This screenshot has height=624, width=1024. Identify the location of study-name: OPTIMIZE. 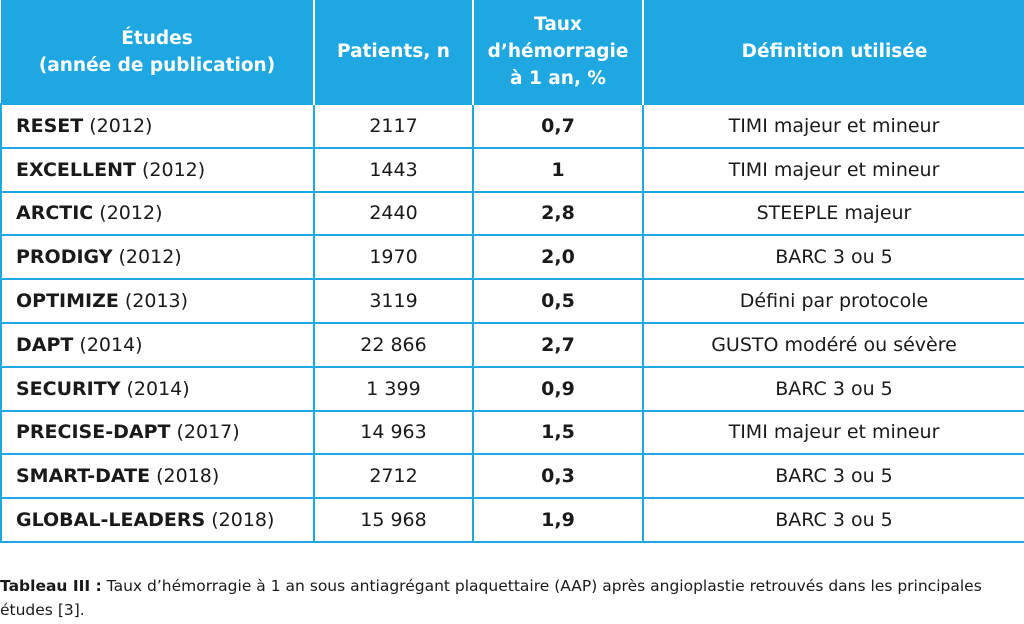
(67, 301).